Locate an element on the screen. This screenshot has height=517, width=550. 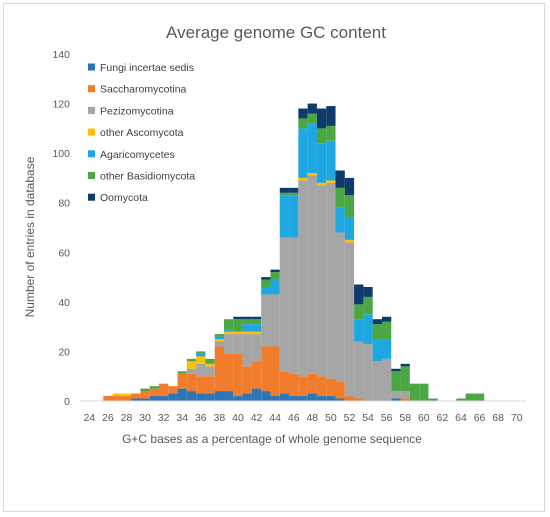
legend-label: other Ascomycota is located at coordinates (142, 133).